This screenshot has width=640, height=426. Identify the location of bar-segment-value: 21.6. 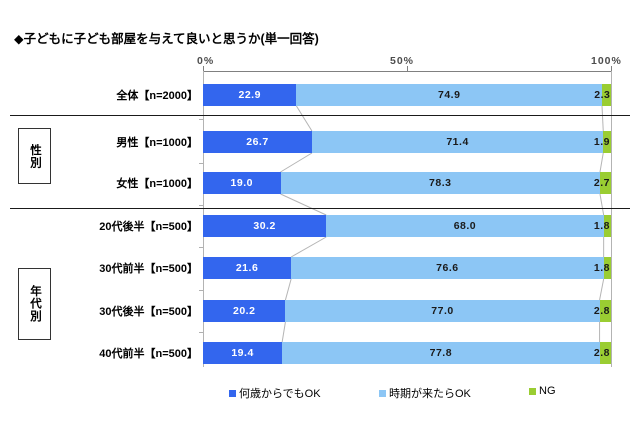
(247, 268).